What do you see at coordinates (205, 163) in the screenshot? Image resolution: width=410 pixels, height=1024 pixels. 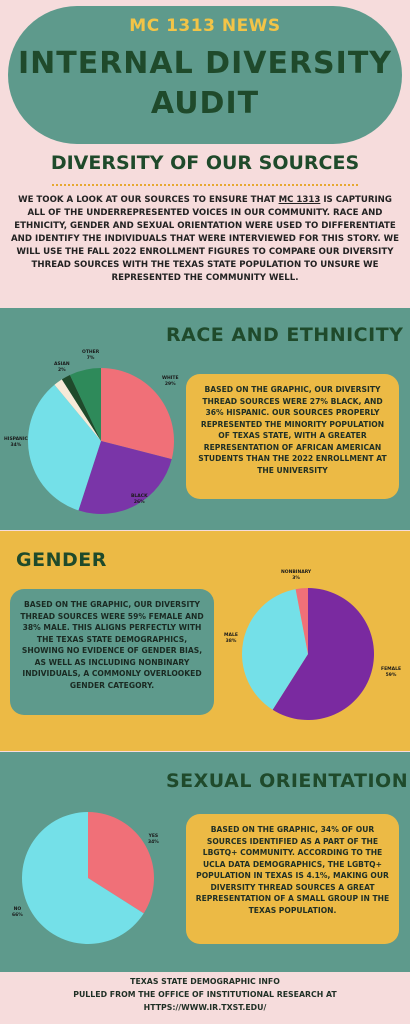 I see `intro-heading: DIVERSITY OF OUR SOURCES` at bounding box center [205, 163].